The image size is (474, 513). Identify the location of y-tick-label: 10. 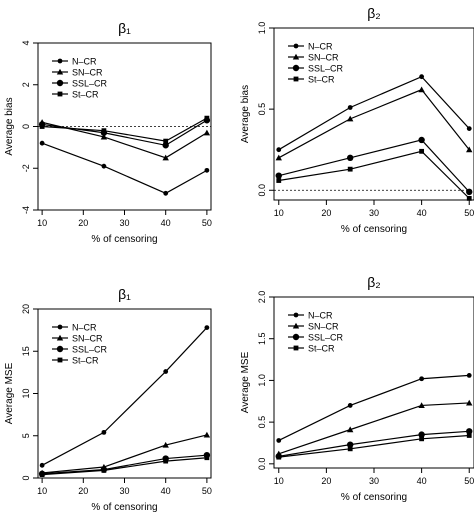
(26, 393).